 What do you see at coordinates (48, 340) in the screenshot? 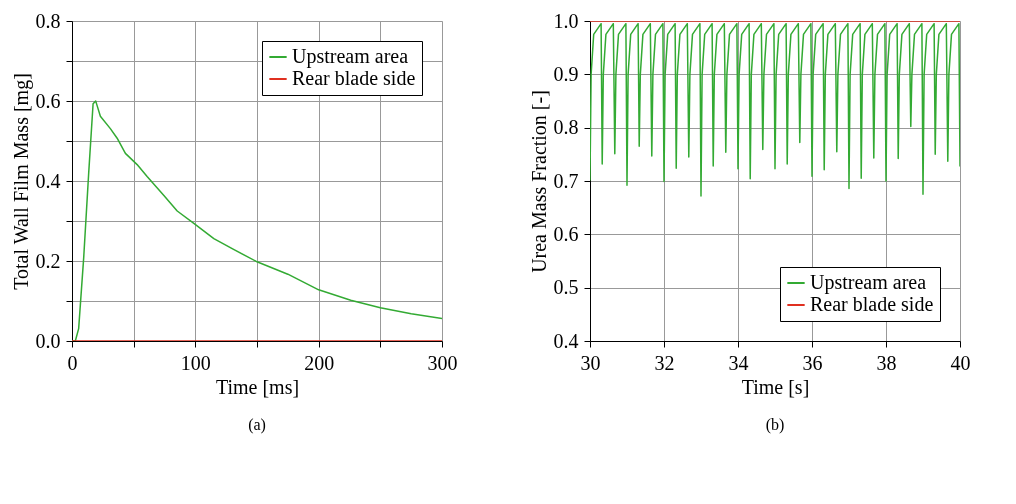
I see `y-tick-label: 0.0` at bounding box center [48, 340].